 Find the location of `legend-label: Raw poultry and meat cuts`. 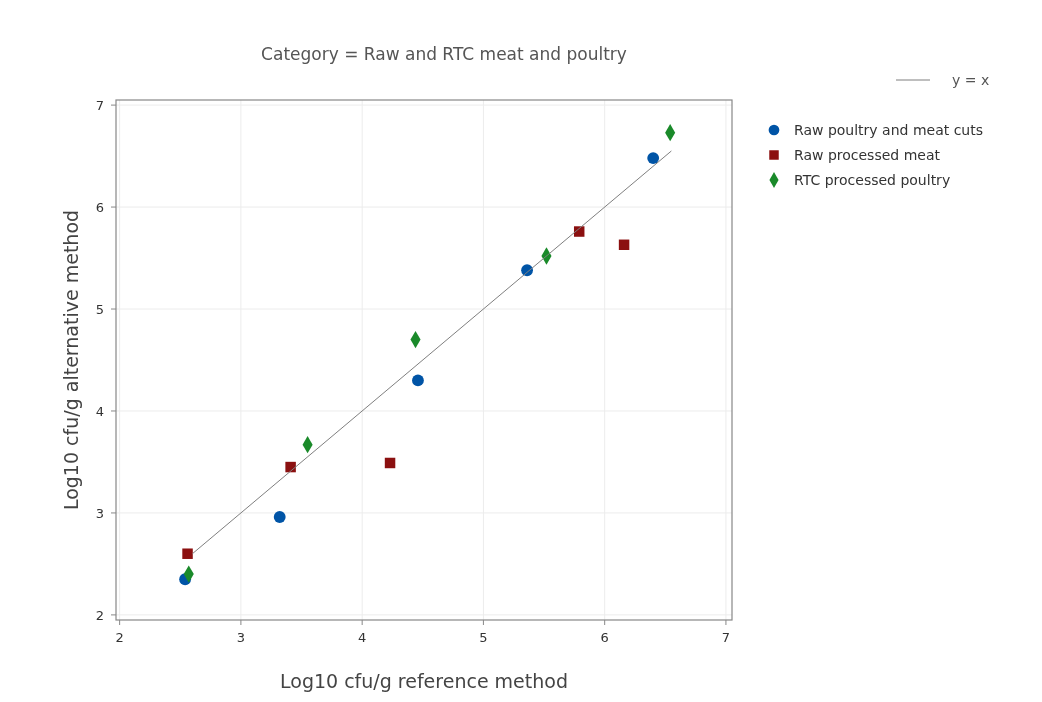

legend-label: Raw poultry and meat cuts is located at coordinates (889, 130).